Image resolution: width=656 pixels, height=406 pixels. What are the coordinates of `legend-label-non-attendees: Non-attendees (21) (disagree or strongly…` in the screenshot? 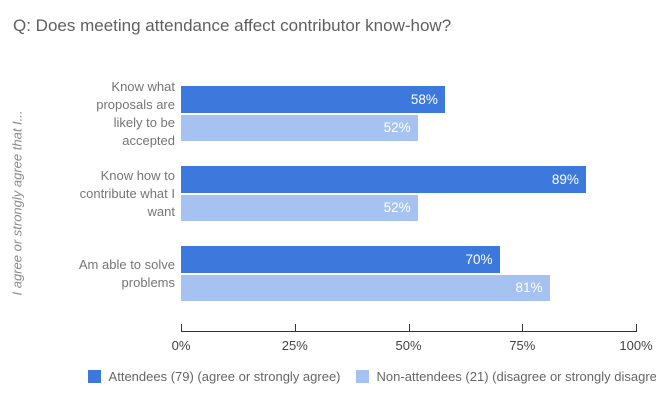 It's located at (516, 376).